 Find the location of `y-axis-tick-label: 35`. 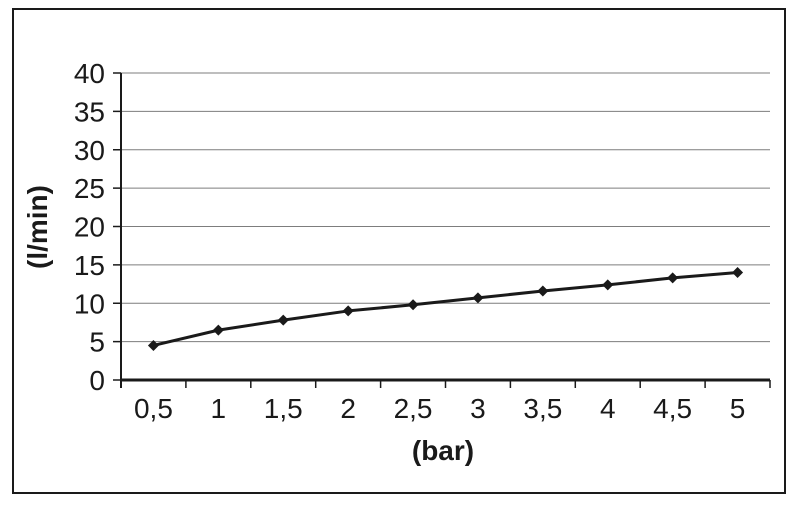

y-axis-tick-label: 35 is located at coordinates (89, 111).